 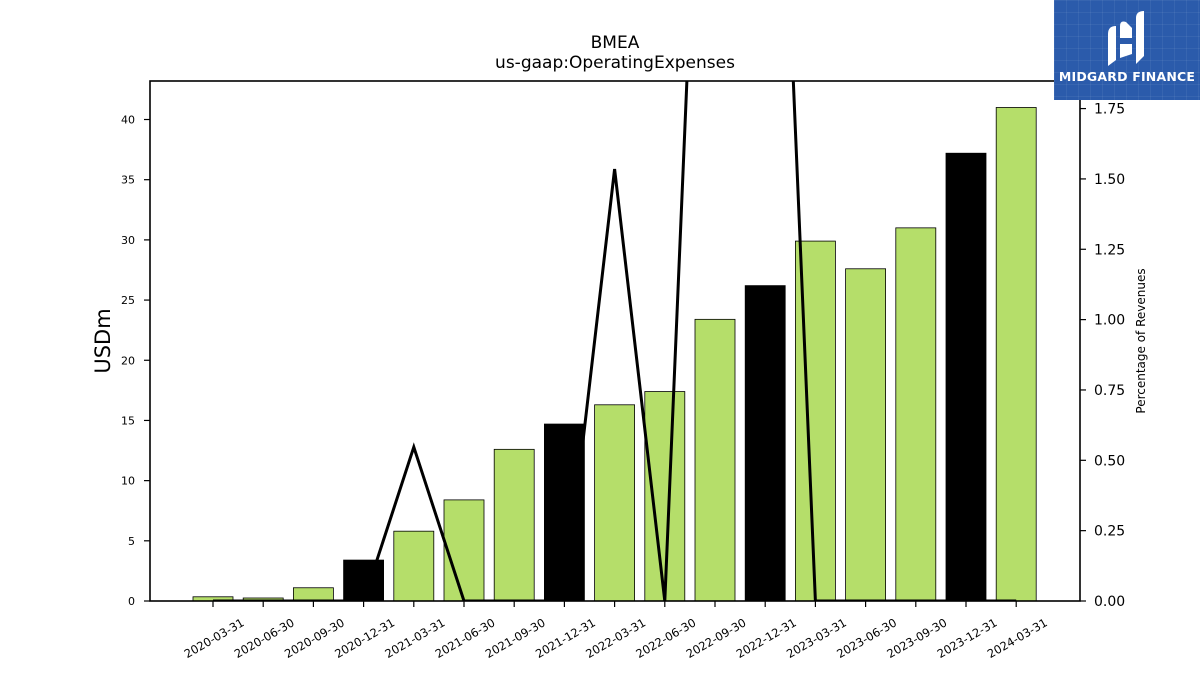 I want to click on midgard-logo-icon, so click(x=1126, y=38).